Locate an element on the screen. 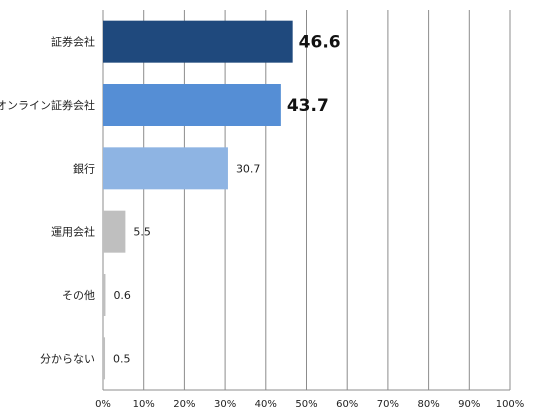 The height and width of the screenshot is (418, 536). x-tick-label: 60% is located at coordinates (347, 404).